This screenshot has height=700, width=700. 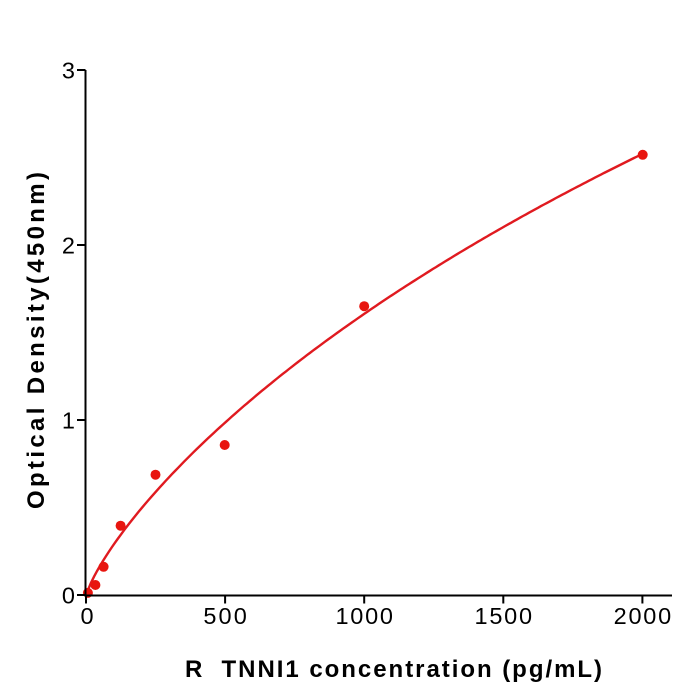 What do you see at coordinates (393, 669) in the screenshot?
I see `svg-text: R TNNI1 concentration (pg/mL)` at bounding box center [393, 669].